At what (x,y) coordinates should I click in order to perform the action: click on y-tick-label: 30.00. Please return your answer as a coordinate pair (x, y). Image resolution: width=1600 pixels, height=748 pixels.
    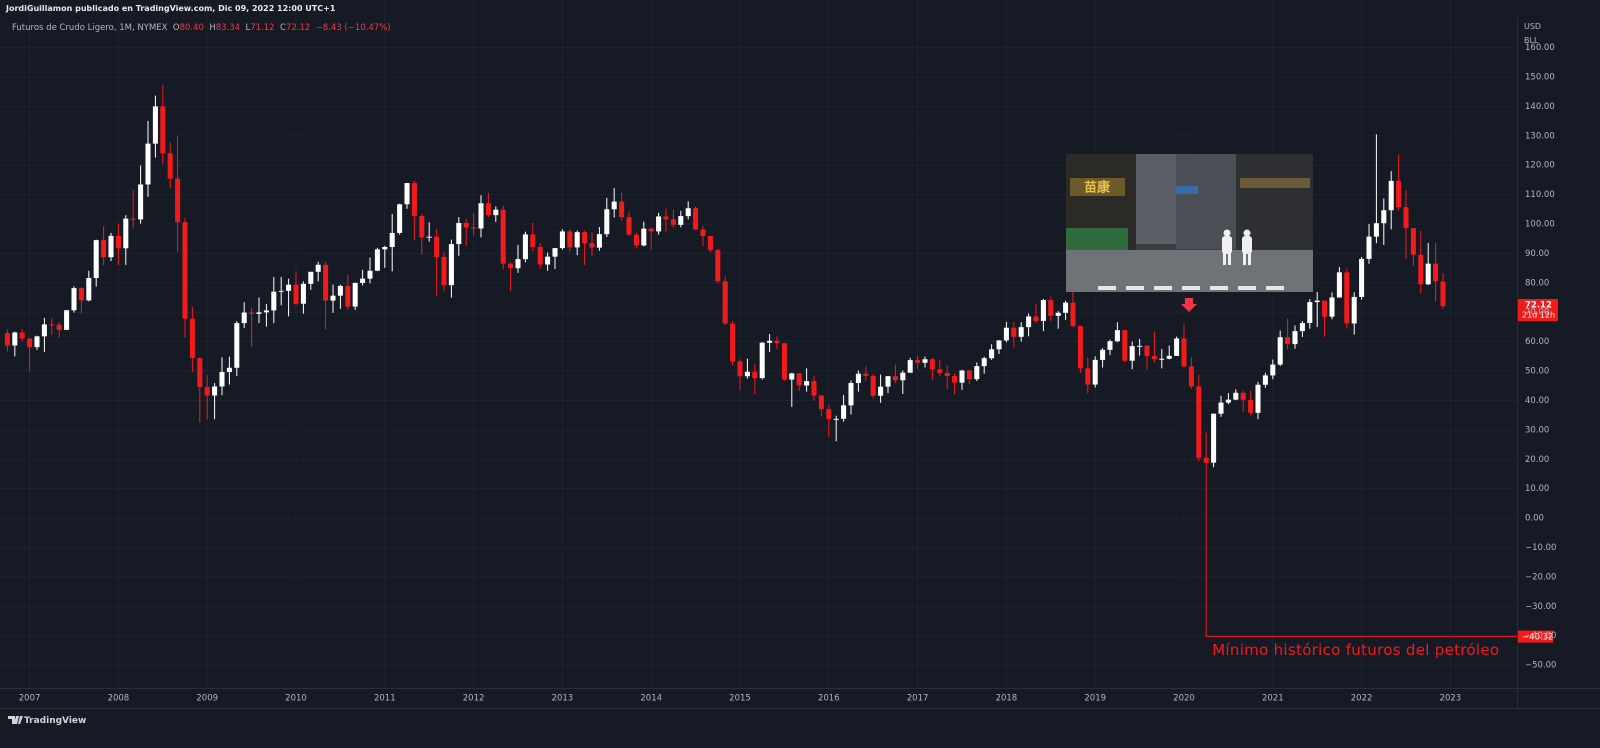
    Looking at the image, I should click on (1537, 430).